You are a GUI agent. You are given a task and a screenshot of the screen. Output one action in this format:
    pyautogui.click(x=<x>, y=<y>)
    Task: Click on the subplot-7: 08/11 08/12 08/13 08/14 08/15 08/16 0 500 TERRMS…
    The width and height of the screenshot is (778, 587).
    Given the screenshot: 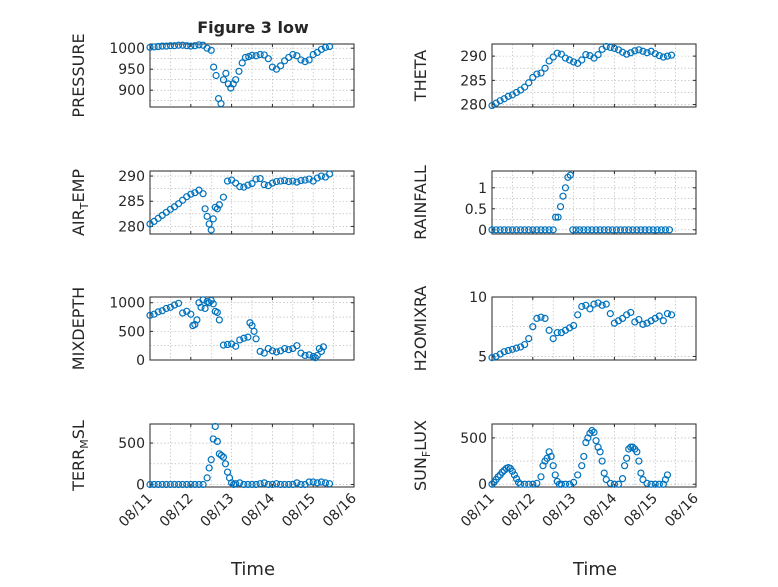 What is the action you would take?
    pyautogui.click(x=214, y=475)
    